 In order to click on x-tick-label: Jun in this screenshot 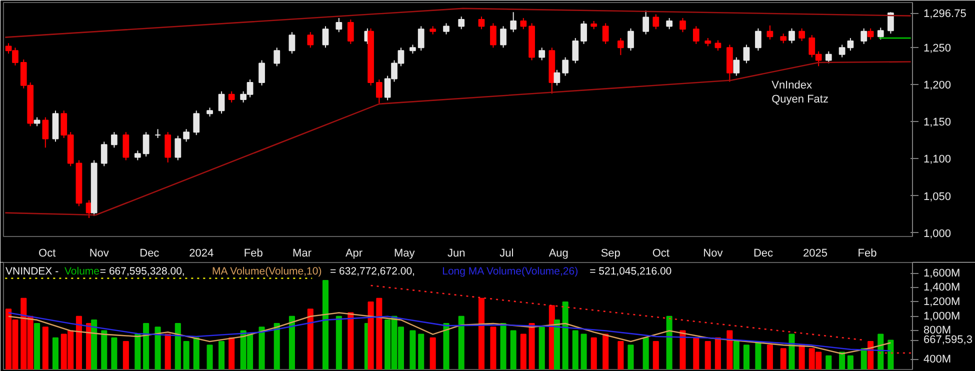, I will do `click(456, 254)`.